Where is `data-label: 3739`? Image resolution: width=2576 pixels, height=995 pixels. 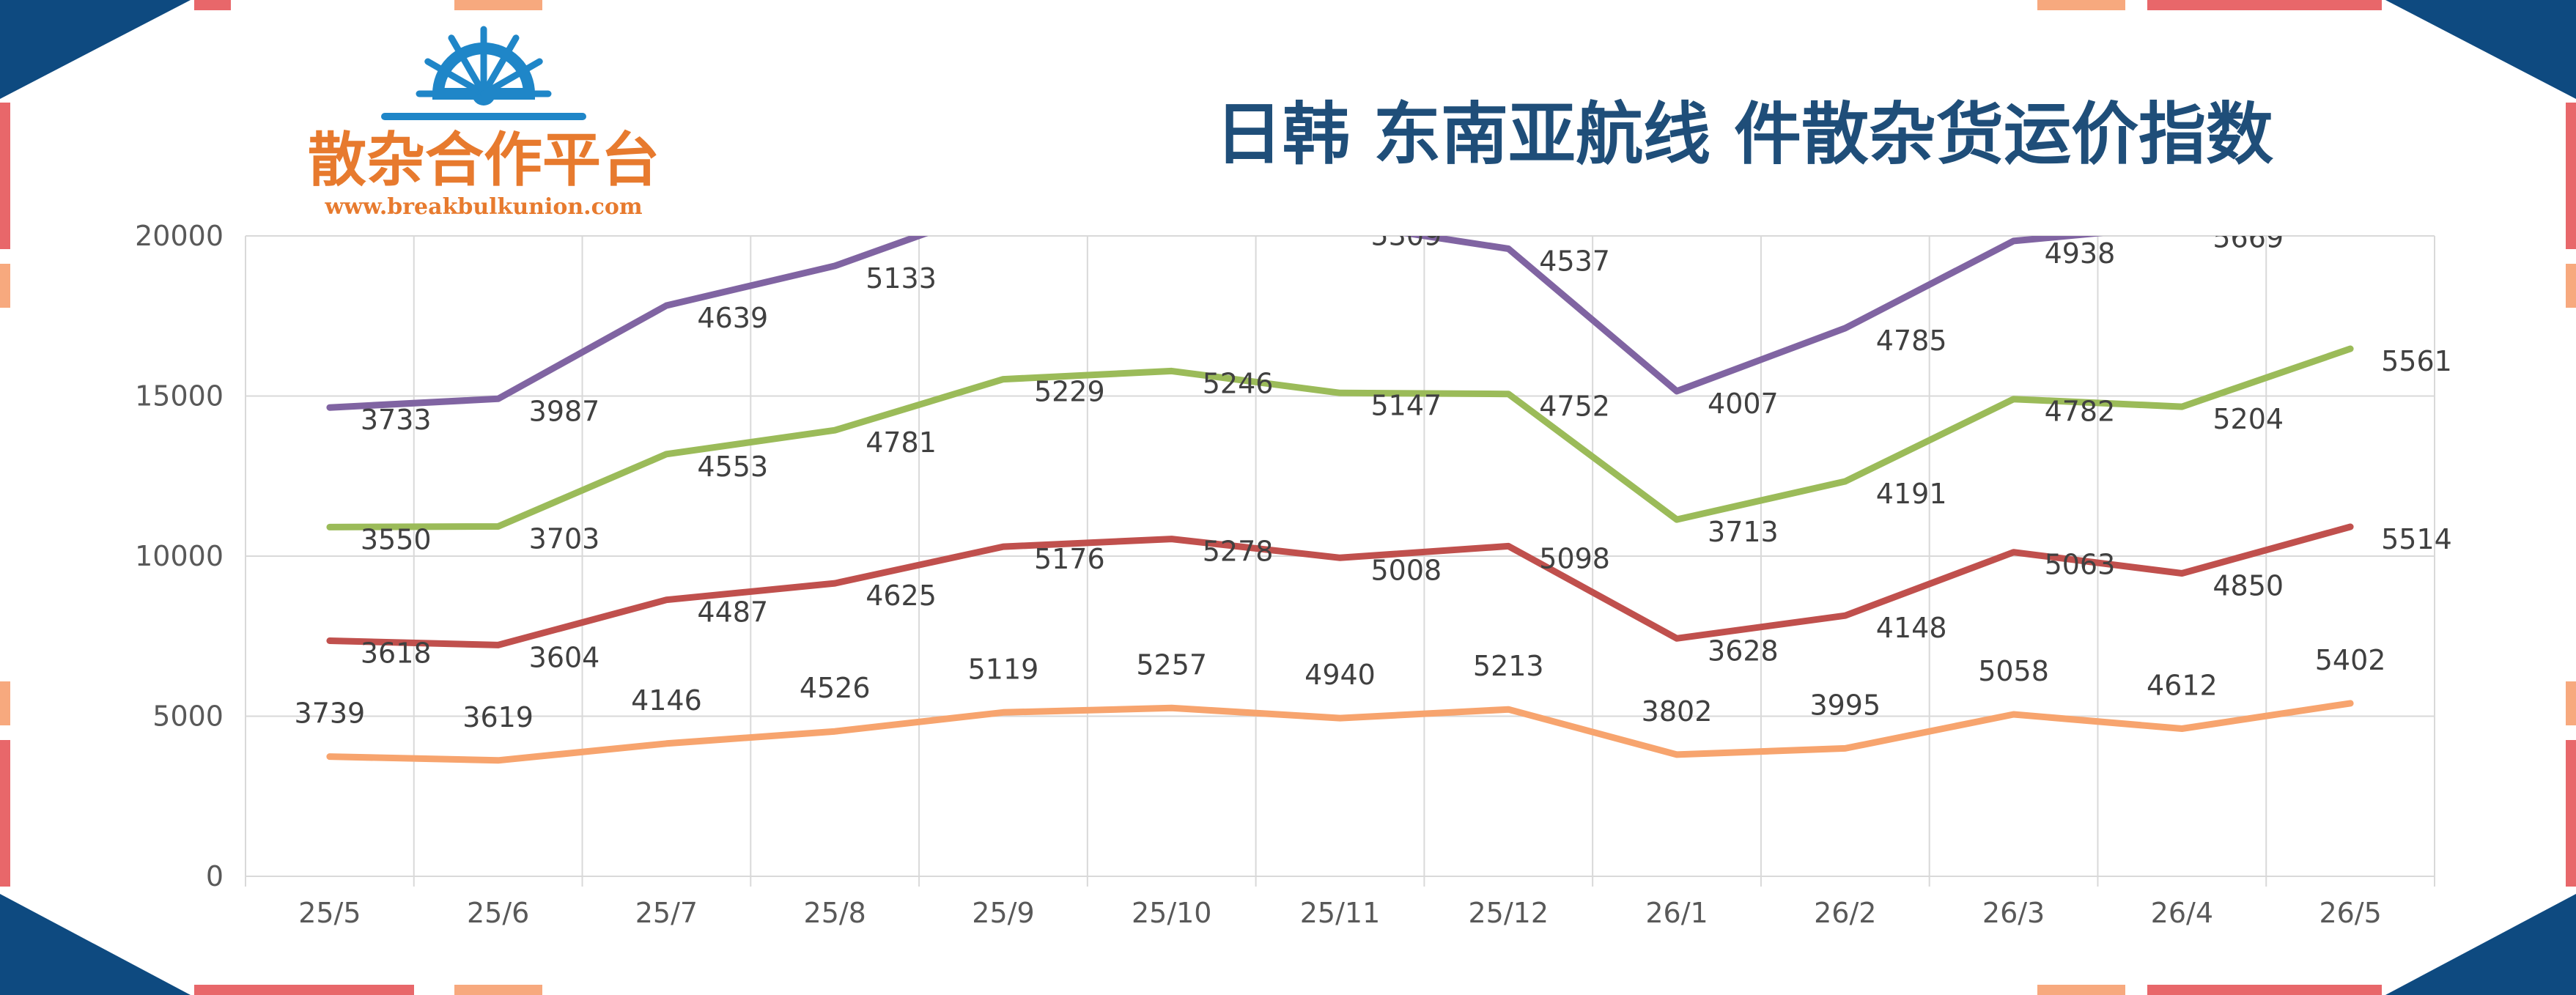
data-label: 3739 is located at coordinates (330, 714).